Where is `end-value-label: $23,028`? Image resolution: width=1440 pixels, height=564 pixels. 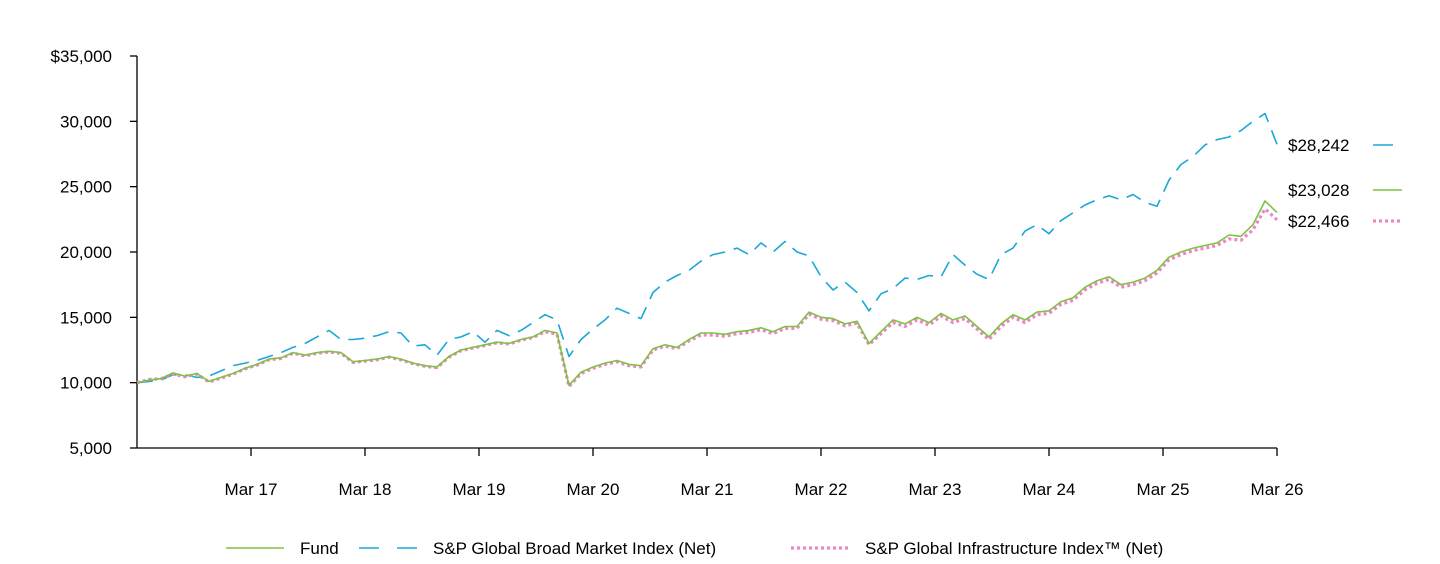
end-value-label: $23,028 is located at coordinates (1318, 190).